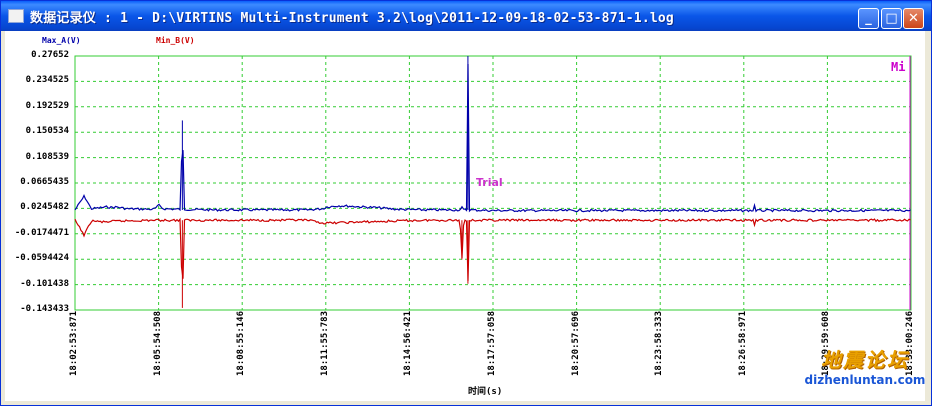 The height and width of the screenshot is (406, 932). What do you see at coordinates (575, 343) in the screenshot?
I see `x-tick-label: 18:20:57:696` at bounding box center [575, 343].